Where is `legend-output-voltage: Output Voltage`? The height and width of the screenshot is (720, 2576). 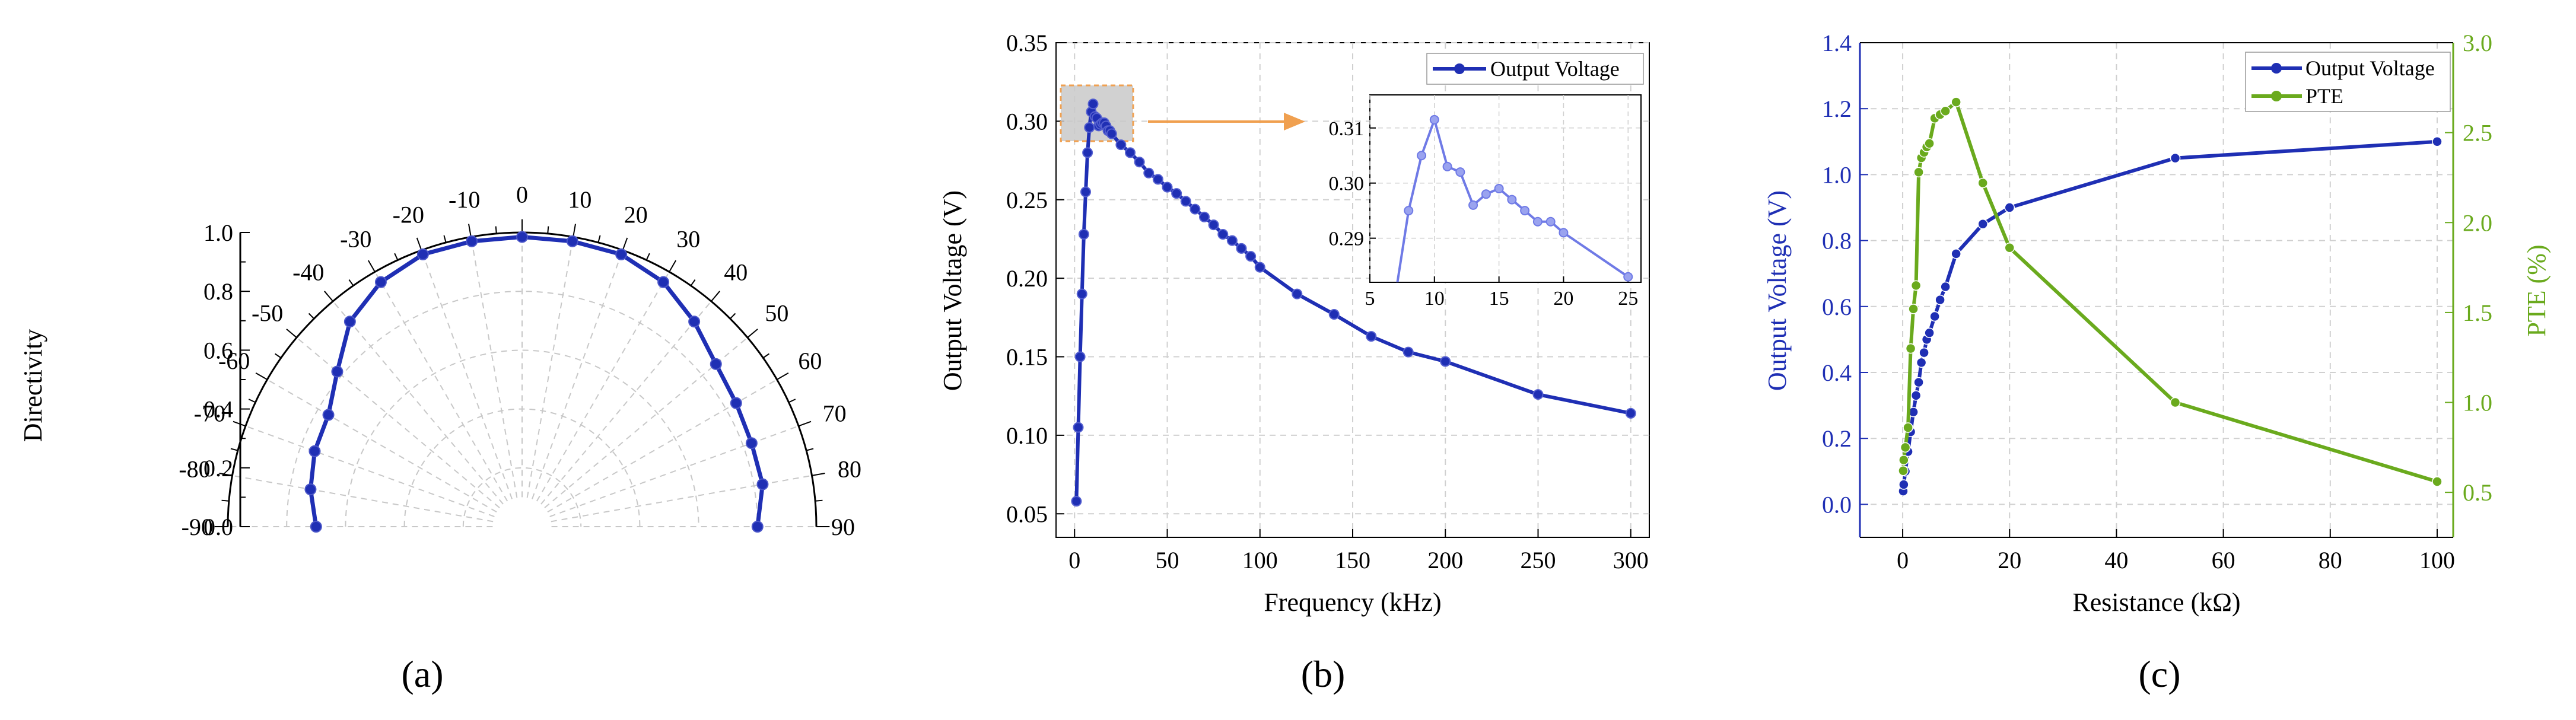
legend-output-voltage: Output Voltage is located at coordinates (2370, 68).